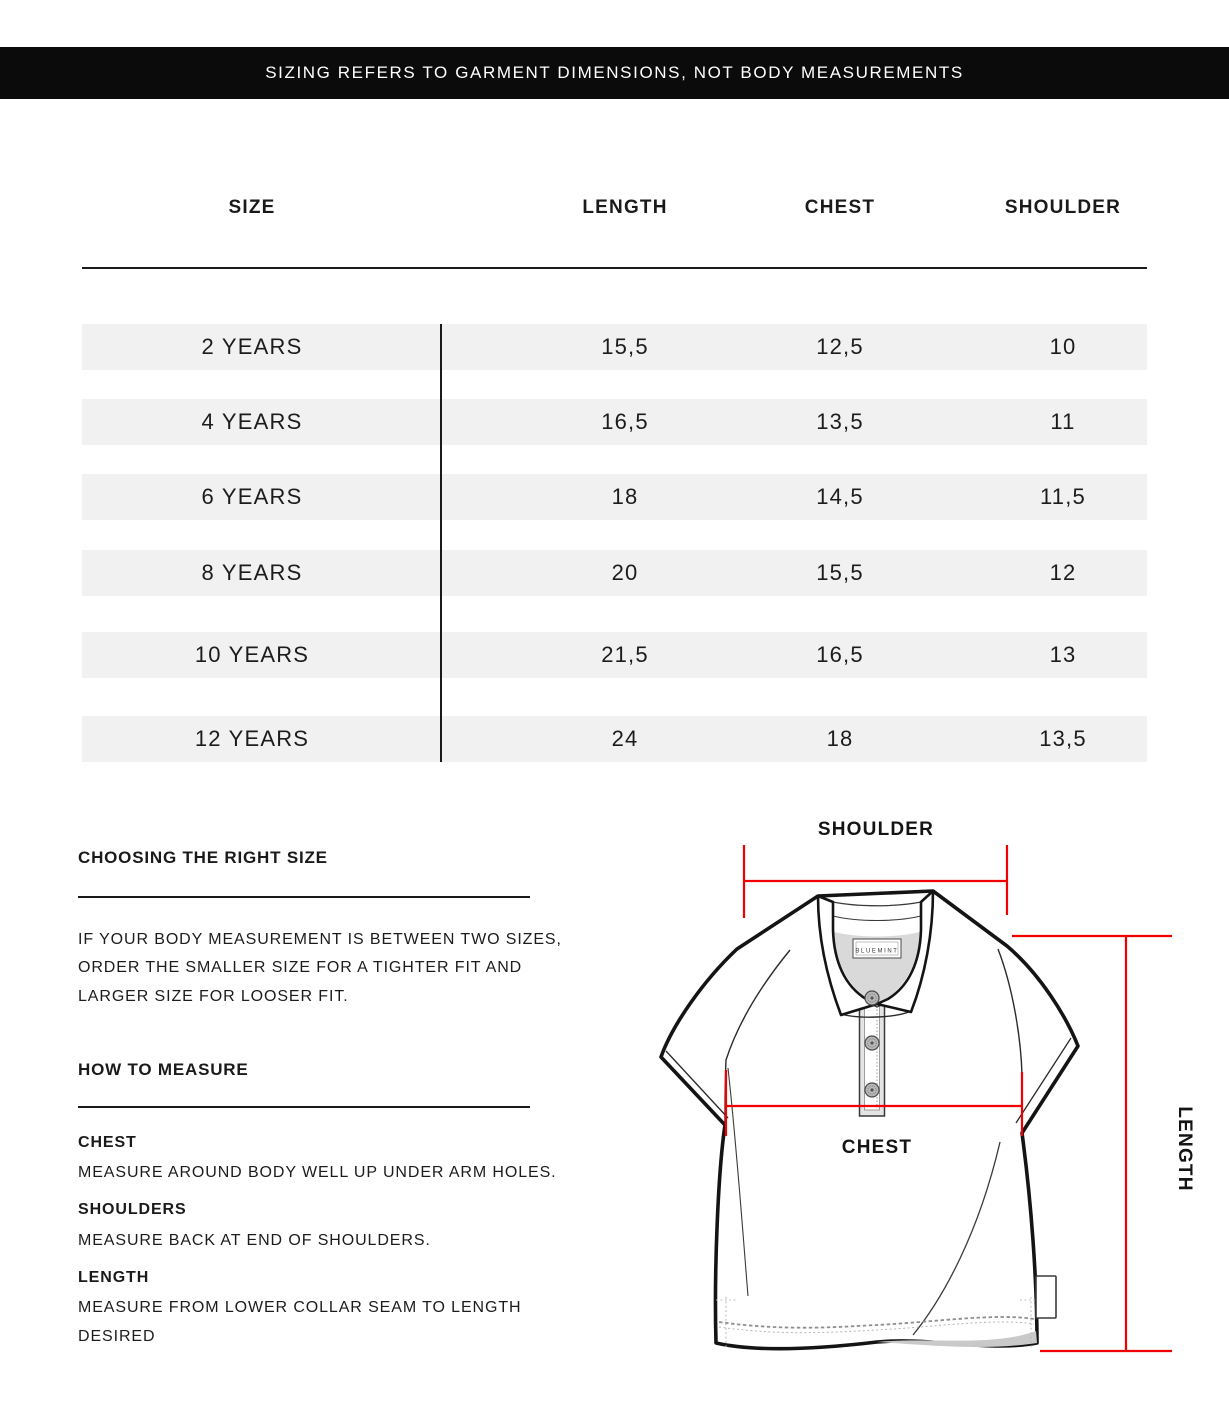 This screenshot has width=1229, height=1401. Describe the element at coordinates (840, 421) in the screenshot. I see `chest-cell: 13,5` at that location.